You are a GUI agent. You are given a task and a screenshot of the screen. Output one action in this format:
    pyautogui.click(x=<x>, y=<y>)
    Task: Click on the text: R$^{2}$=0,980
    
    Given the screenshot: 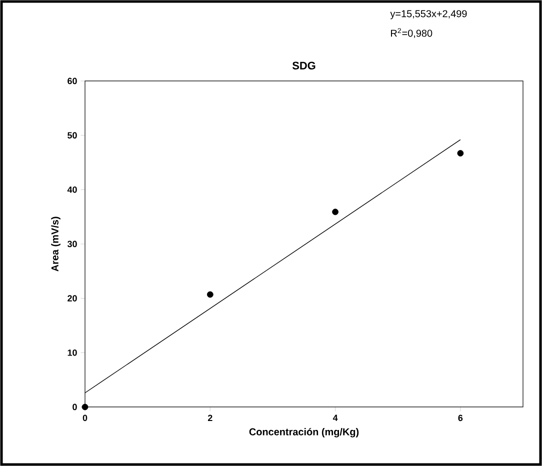 What is the action you would take?
    pyautogui.click(x=411, y=33)
    